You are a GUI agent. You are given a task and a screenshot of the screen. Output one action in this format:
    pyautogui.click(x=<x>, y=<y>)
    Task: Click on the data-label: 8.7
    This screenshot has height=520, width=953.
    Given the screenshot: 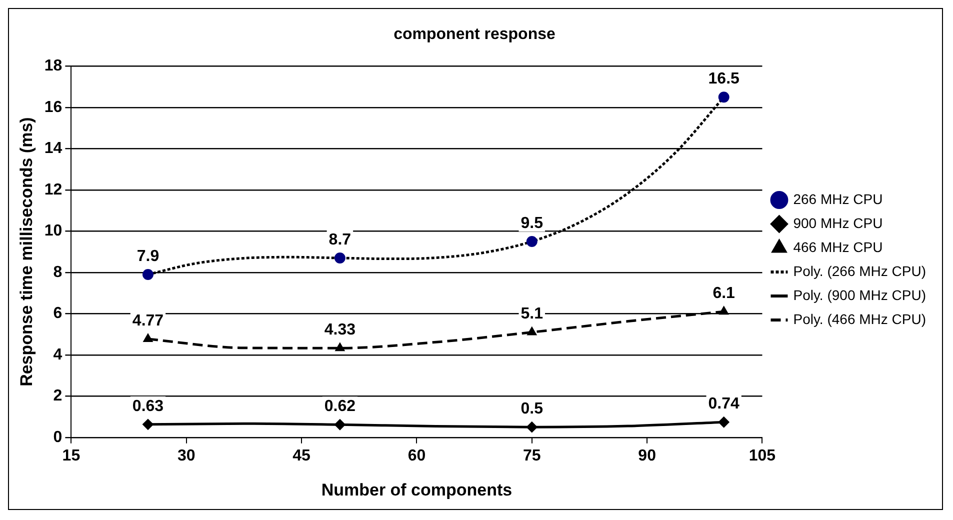 What is the action you would take?
    pyautogui.click(x=340, y=239)
    